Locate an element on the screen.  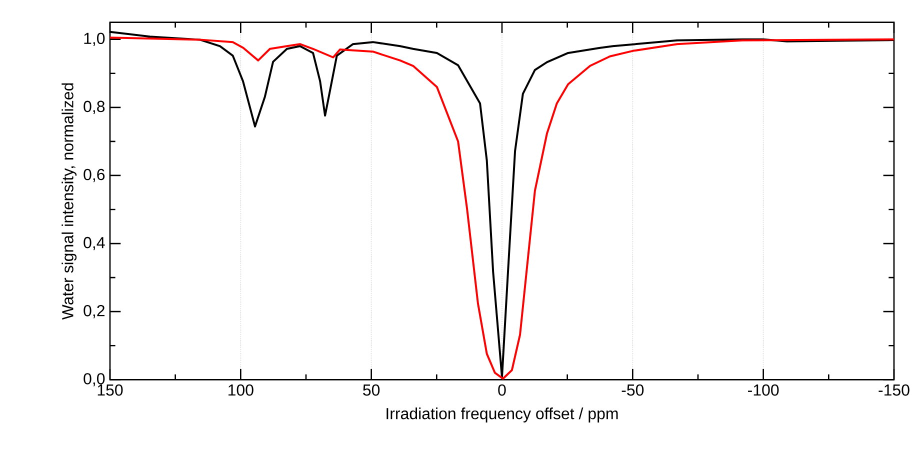
x-tick-label: 150 is located at coordinates (110, 390).